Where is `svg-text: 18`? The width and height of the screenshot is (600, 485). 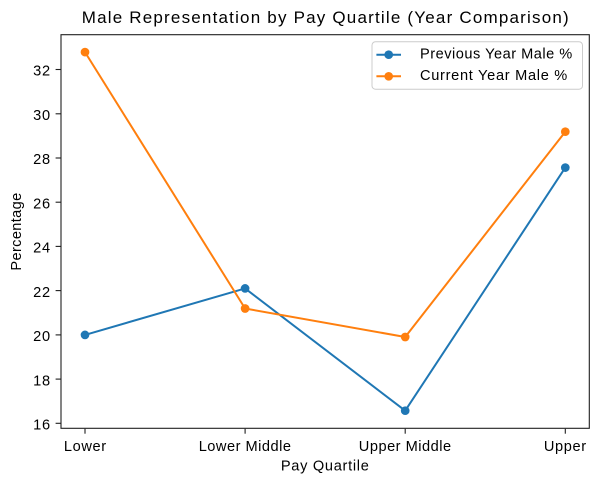
svg-text: 18 is located at coordinates (42, 381).